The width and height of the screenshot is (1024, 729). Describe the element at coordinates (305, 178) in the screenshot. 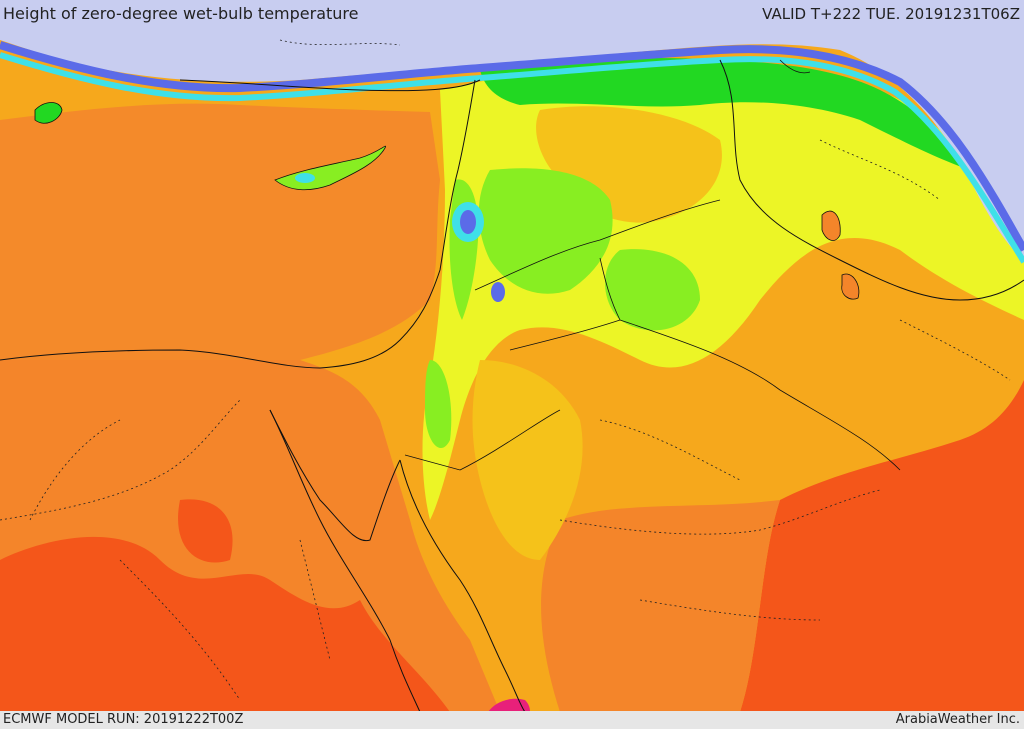

I see `cyprus-cyan-dot` at that location.